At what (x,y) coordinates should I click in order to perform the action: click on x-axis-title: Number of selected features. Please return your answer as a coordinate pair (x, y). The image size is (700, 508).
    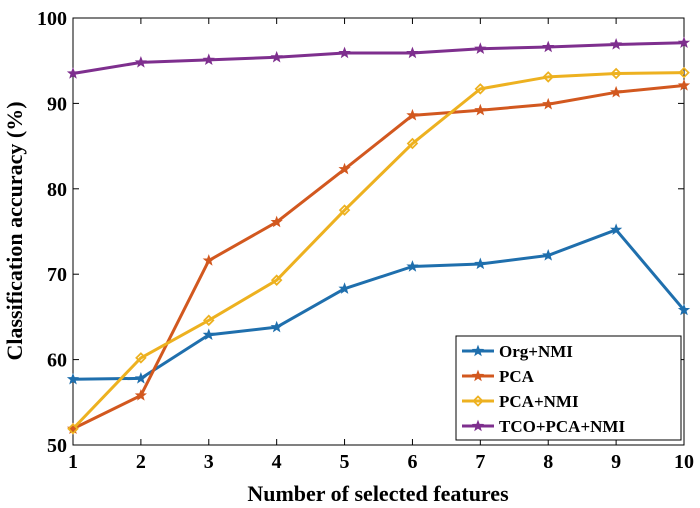
    Looking at the image, I should click on (378, 493).